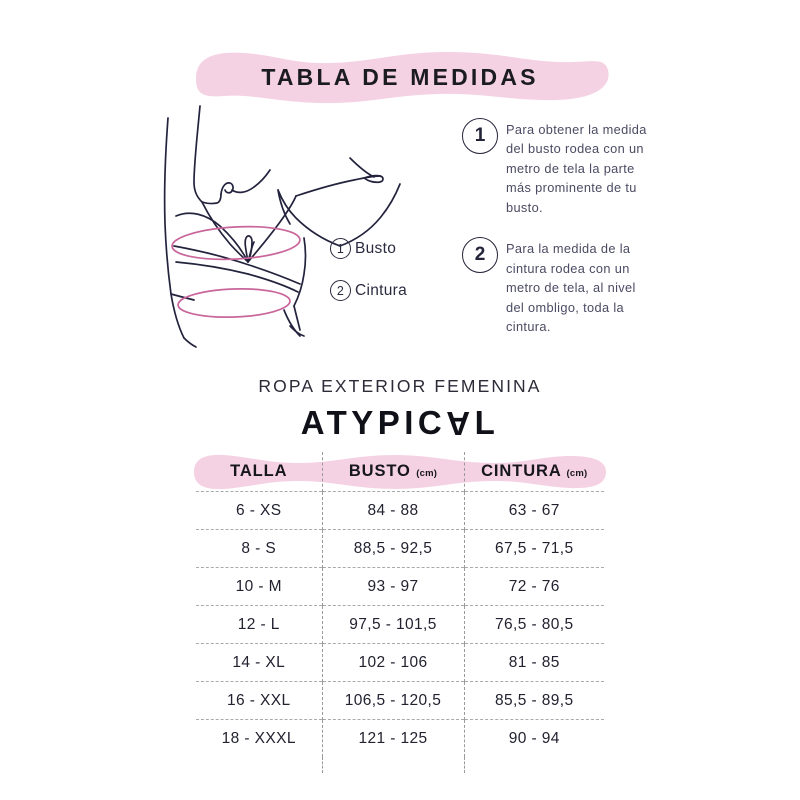  I want to click on waist-measure-ellipse, so click(234, 303).